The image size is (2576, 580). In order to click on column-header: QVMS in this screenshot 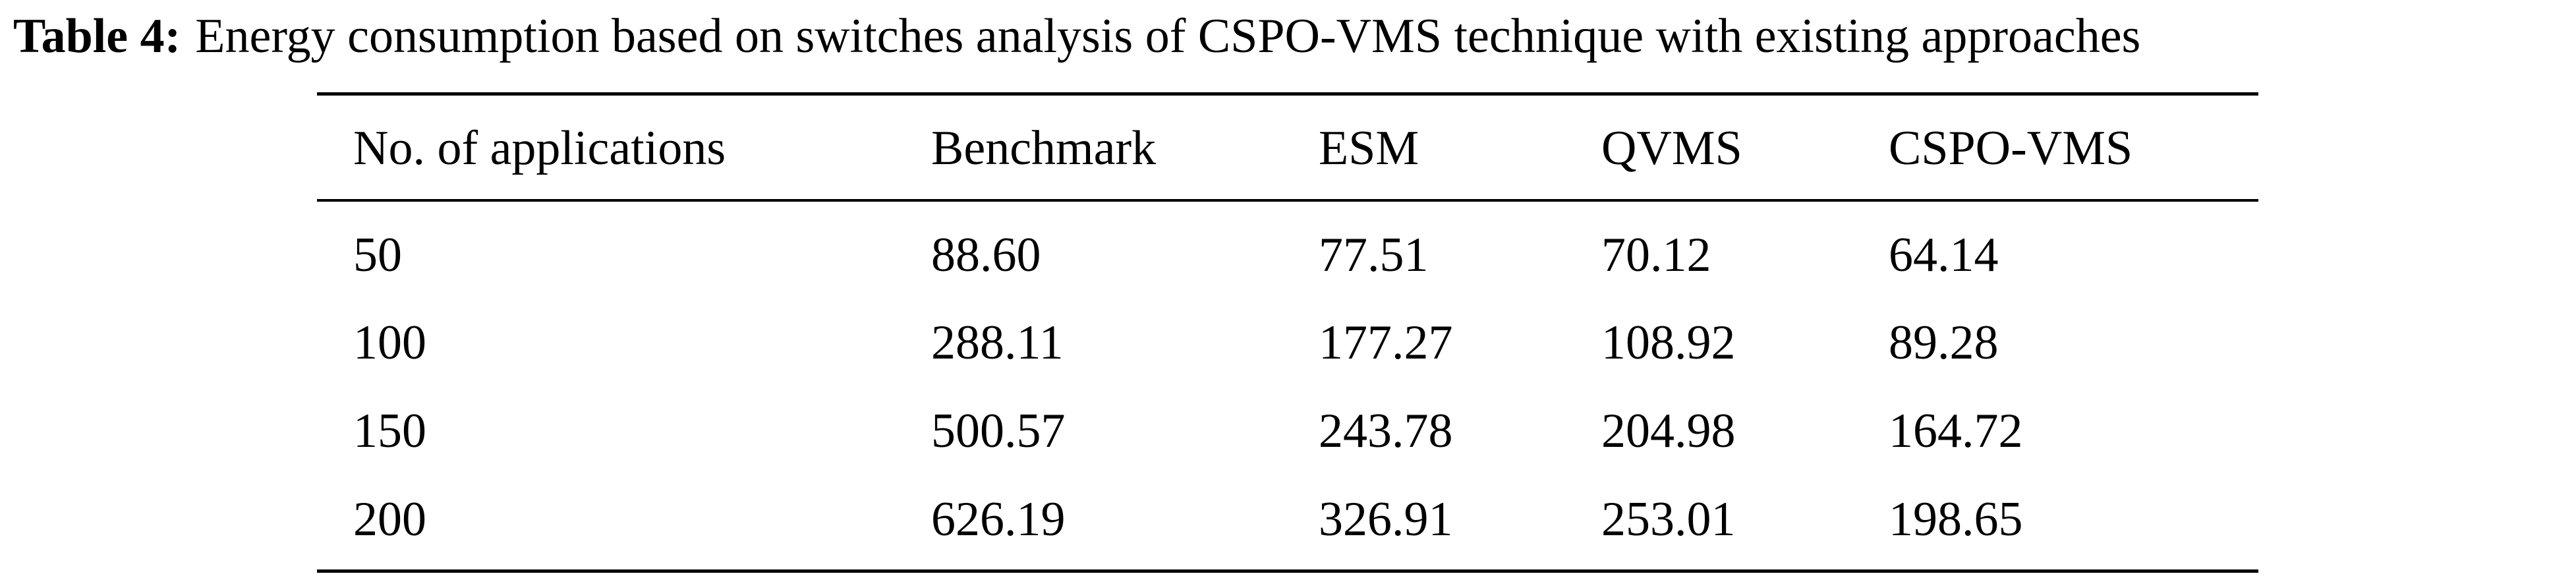, I will do `click(1671, 148)`.